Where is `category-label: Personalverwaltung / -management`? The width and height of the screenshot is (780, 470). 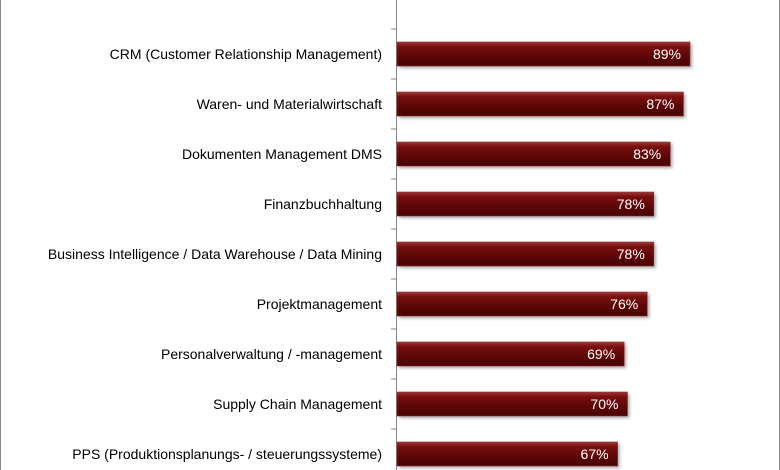 category-label: Personalverwaltung / -management is located at coordinates (271, 354).